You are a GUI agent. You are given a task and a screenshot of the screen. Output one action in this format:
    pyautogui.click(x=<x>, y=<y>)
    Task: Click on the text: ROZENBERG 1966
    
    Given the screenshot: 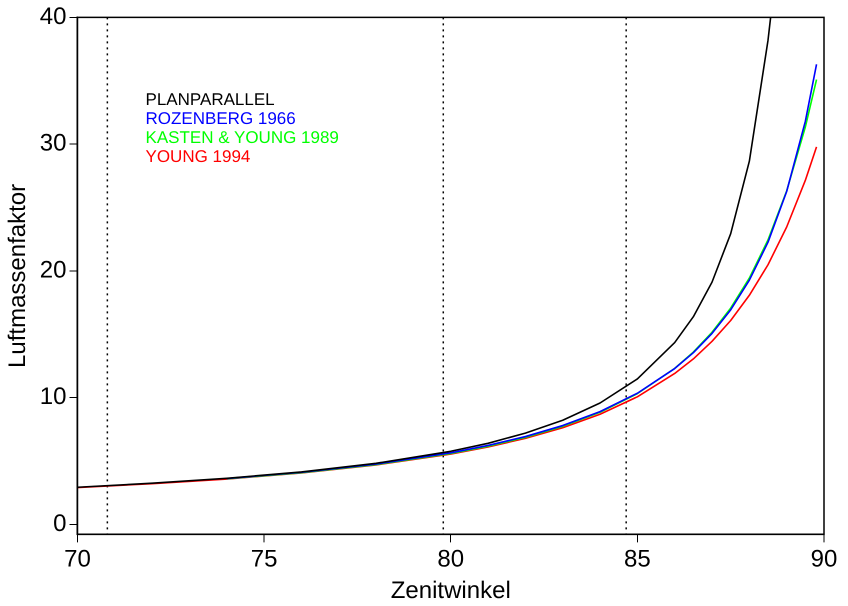 What is the action you would take?
    pyautogui.click(x=220, y=118)
    